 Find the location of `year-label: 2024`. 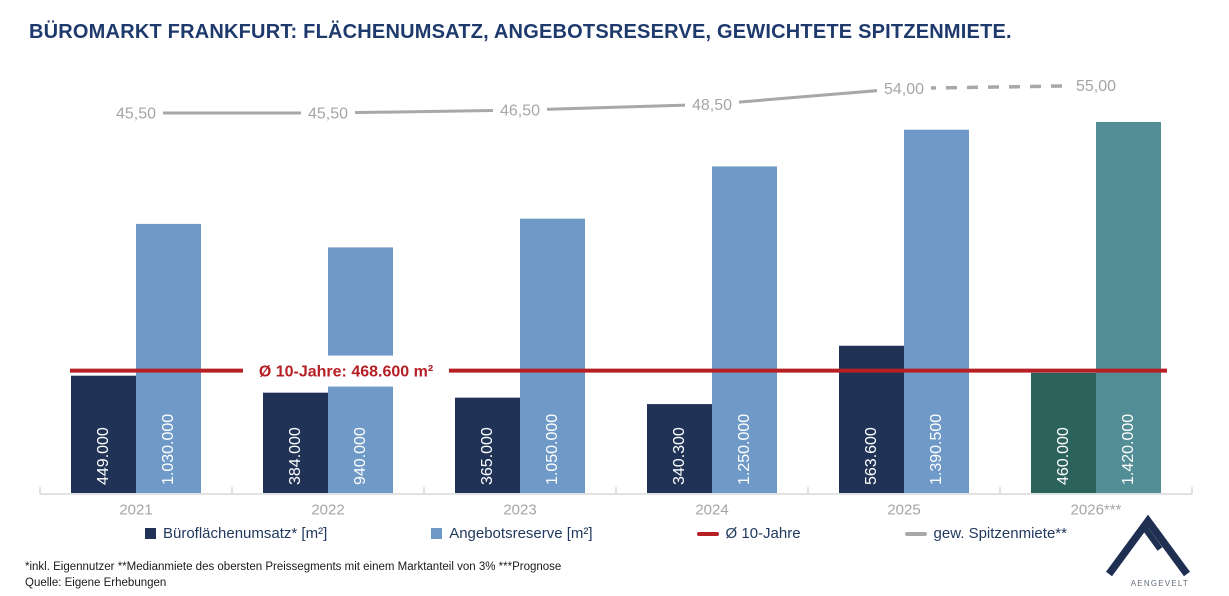

year-label: 2024 is located at coordinates (711, 510).